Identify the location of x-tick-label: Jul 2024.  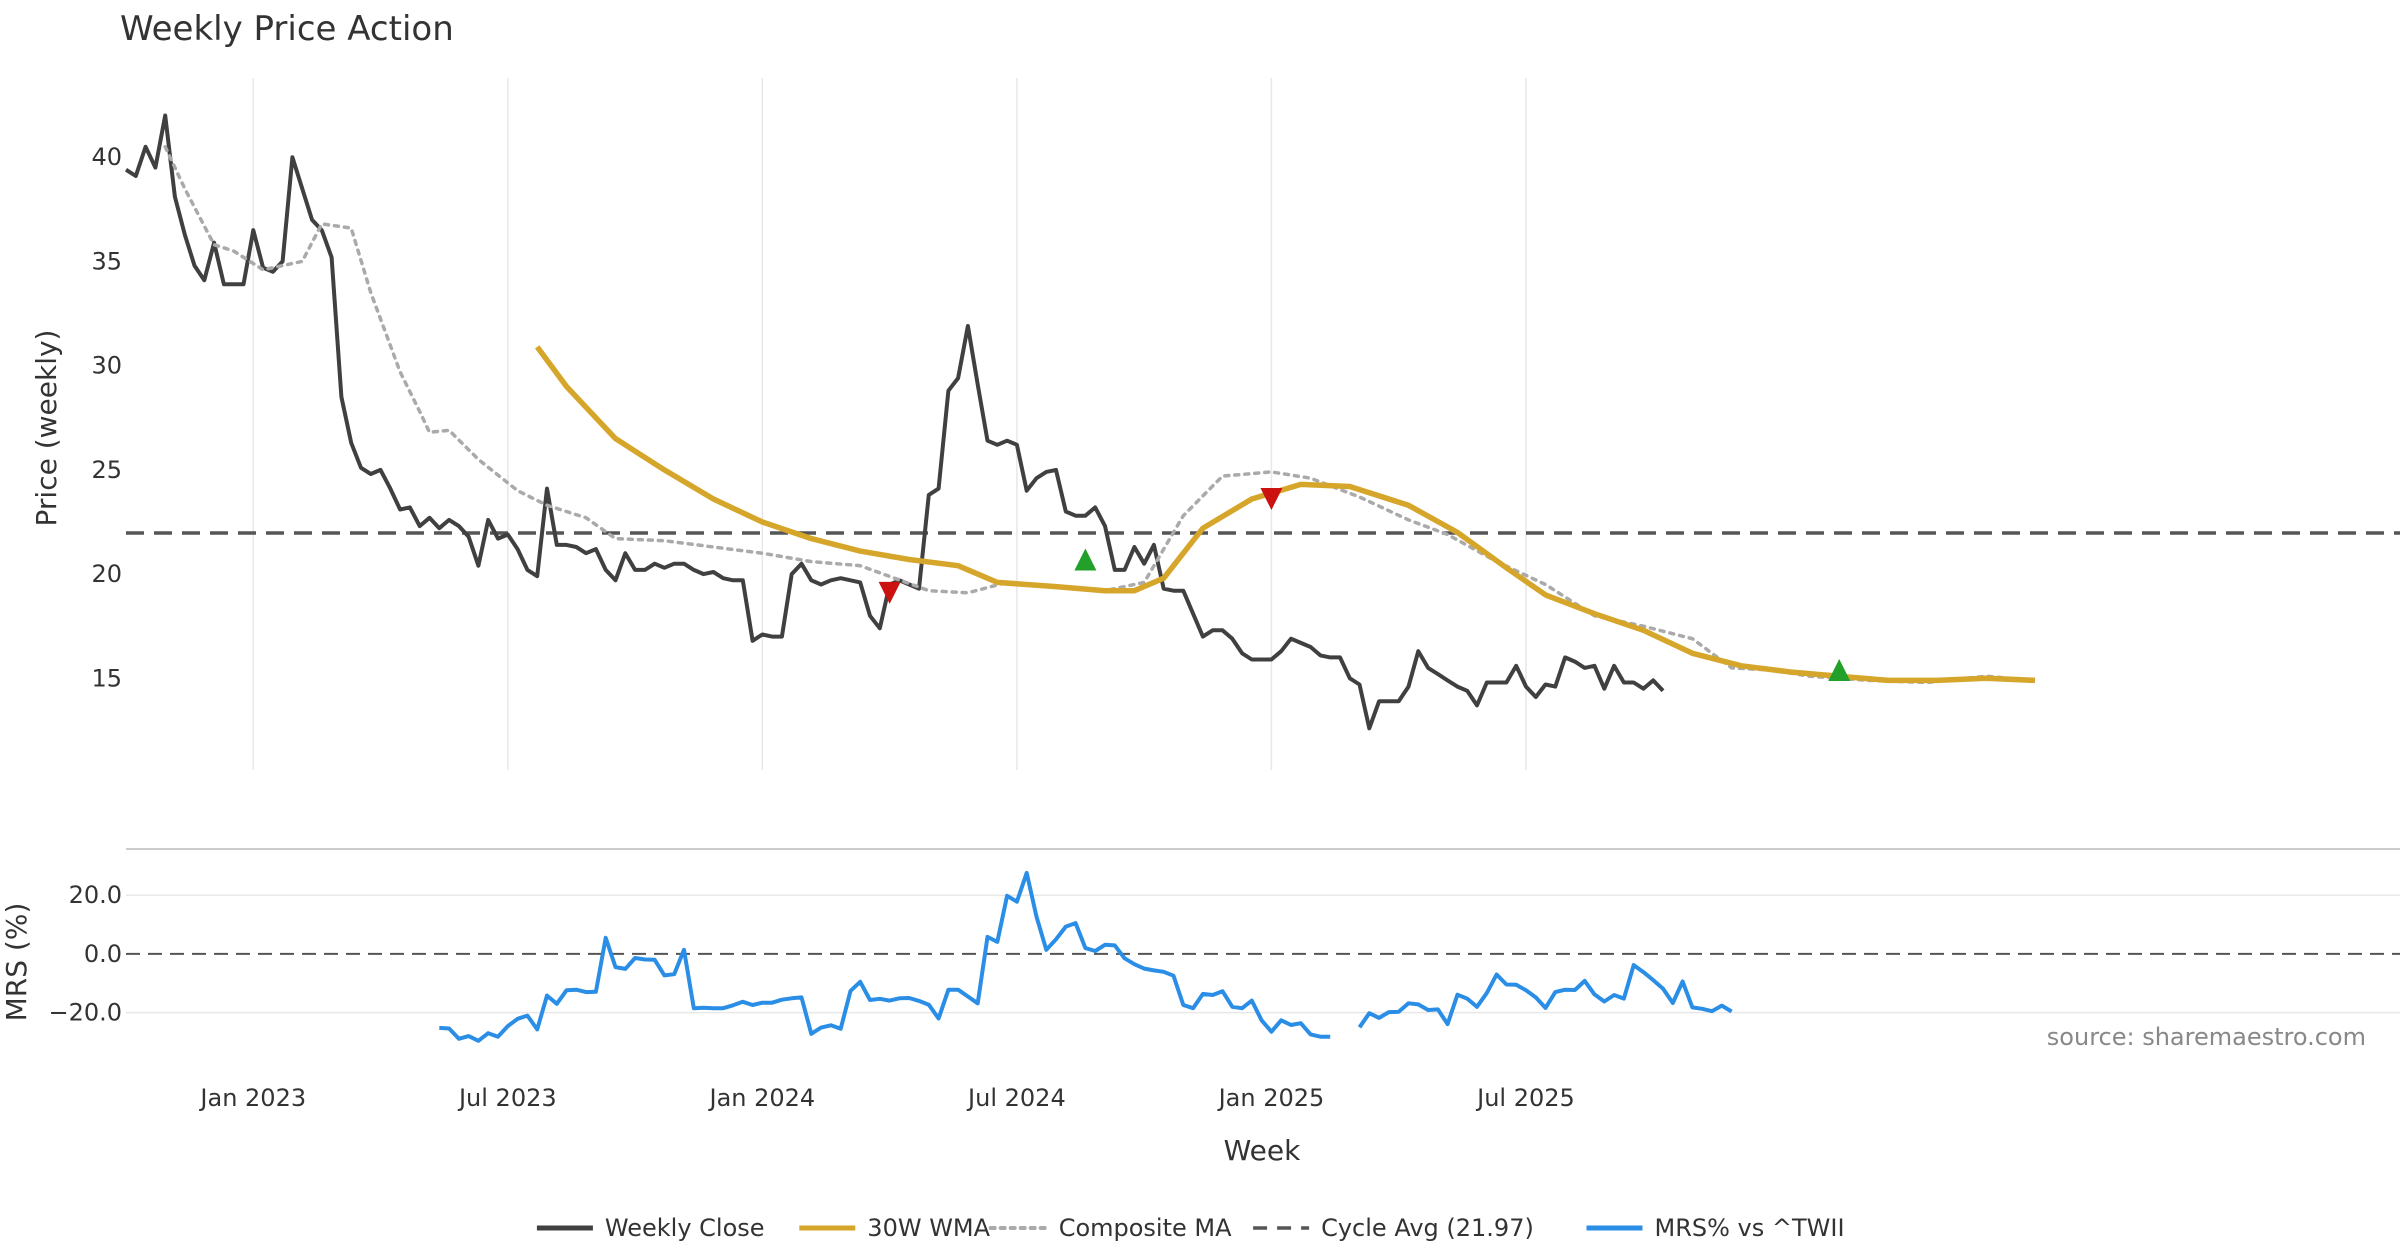
(1016, 1098).